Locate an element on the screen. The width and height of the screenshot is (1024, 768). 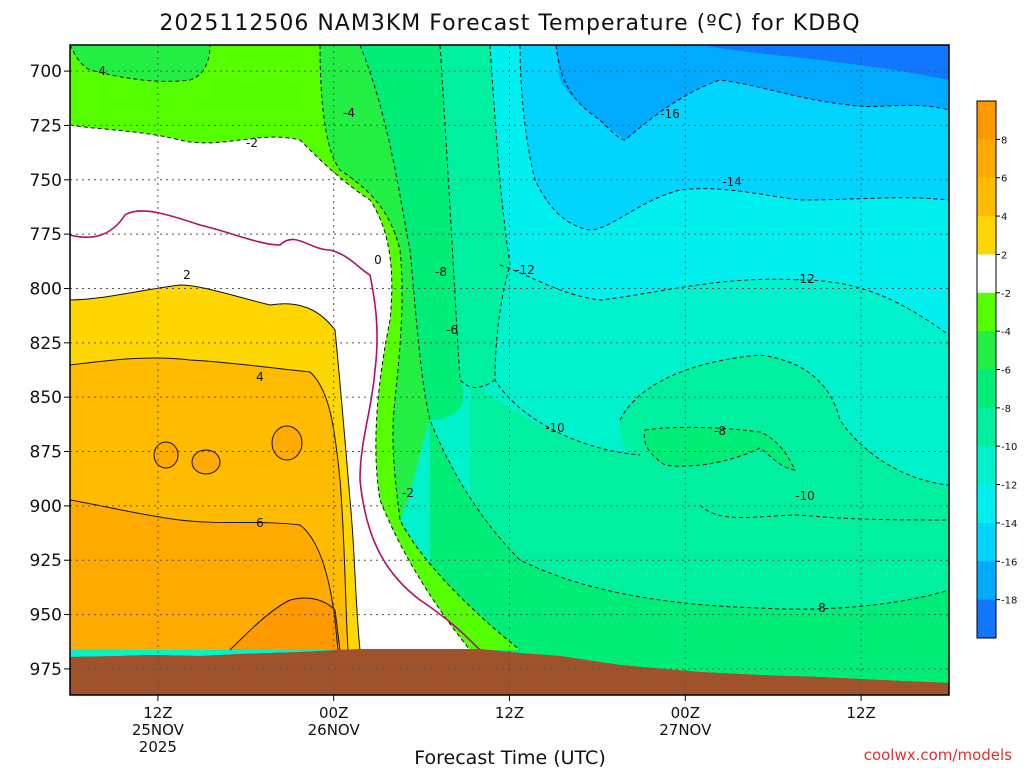
colorbar-label-9: -12 is located at coordinates (1009, 486).